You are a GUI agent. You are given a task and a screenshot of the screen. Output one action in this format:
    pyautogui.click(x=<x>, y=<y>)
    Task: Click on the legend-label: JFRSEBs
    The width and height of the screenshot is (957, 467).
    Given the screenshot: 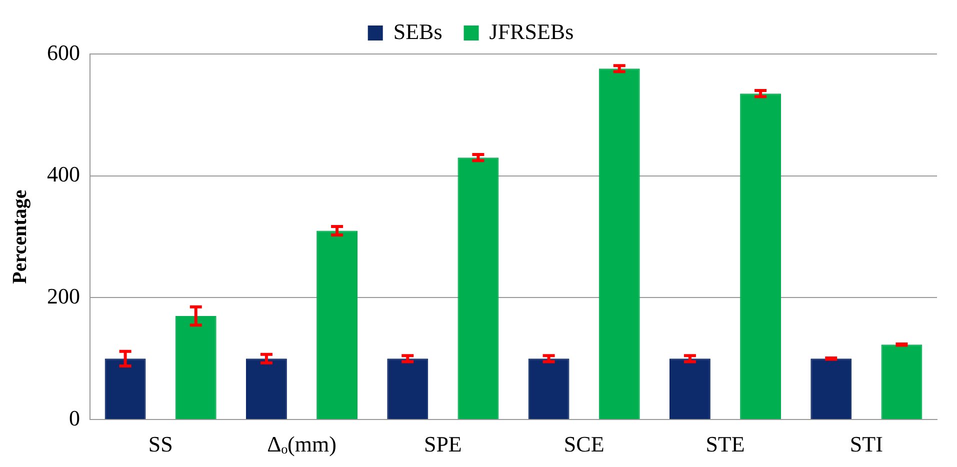 What is the action you would take?
    pyautogui.click(x=531, y=31)
    